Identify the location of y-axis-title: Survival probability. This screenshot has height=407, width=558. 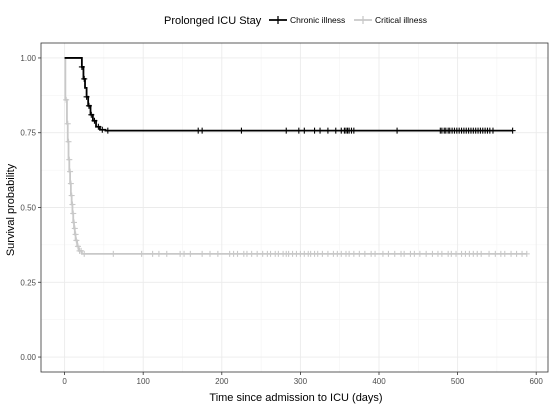
(11, 209).